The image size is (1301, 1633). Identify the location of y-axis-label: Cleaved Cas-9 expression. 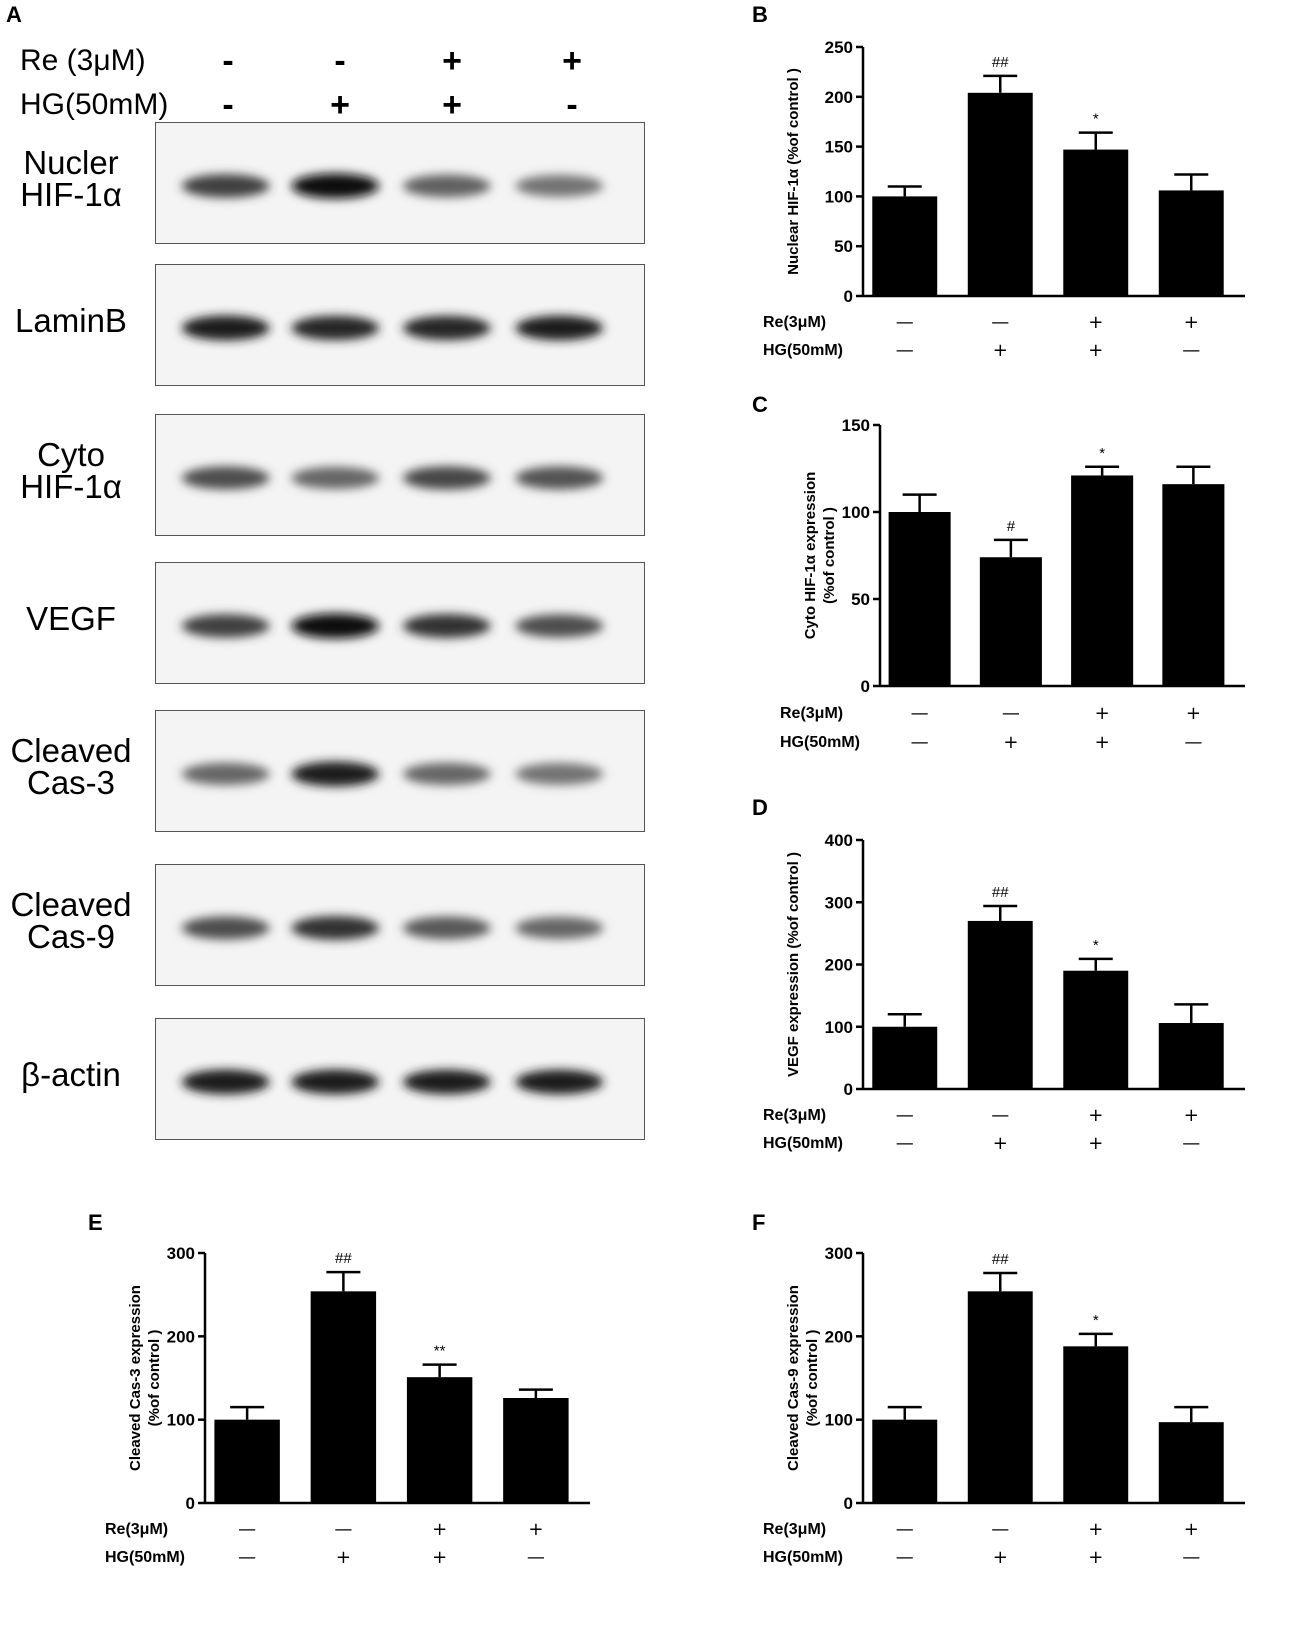
(793, 1378).